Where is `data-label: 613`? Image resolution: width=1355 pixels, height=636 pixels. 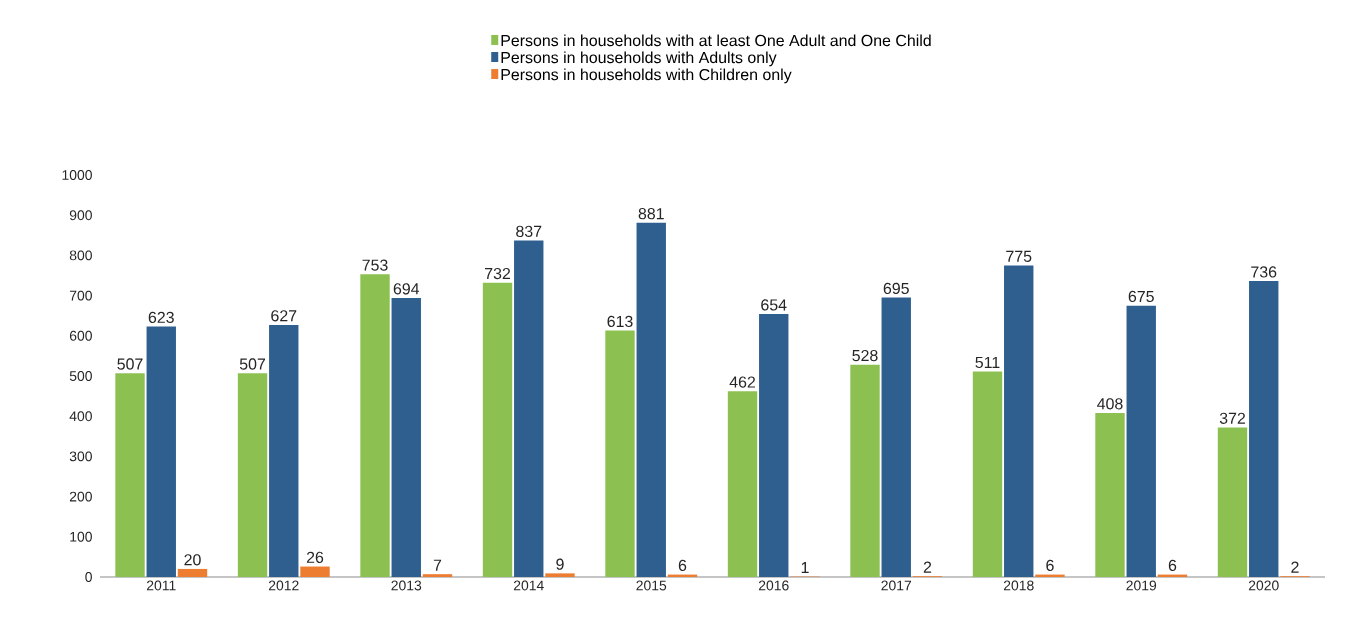 data-label: 613 is located at coordinates (620, 321).